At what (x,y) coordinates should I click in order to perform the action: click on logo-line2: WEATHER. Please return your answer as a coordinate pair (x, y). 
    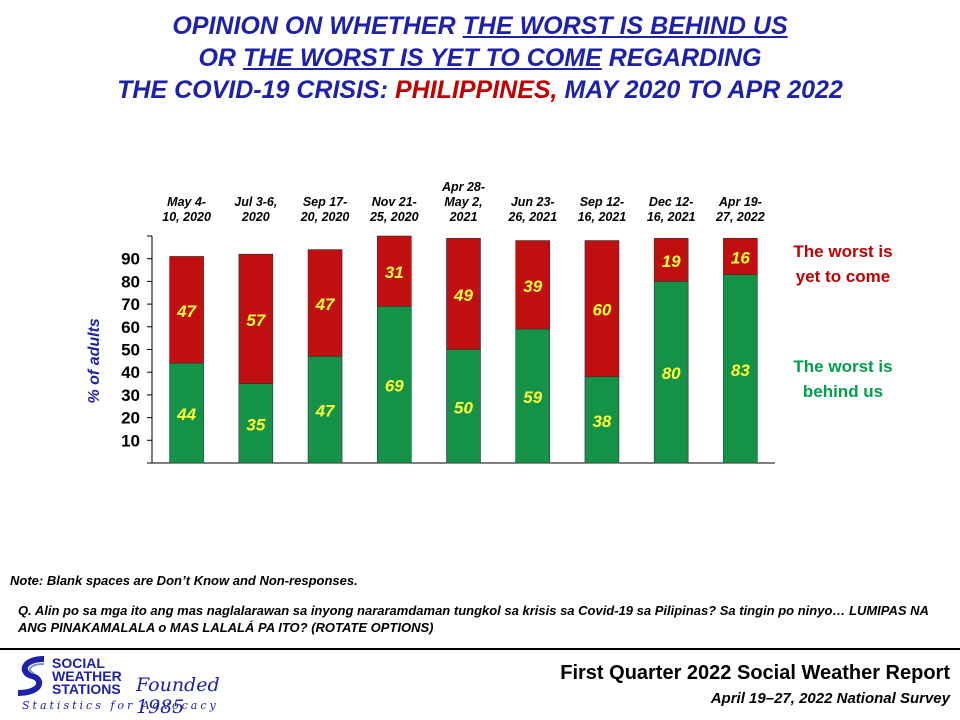
    Looking at the image, I should click on (87, 676).